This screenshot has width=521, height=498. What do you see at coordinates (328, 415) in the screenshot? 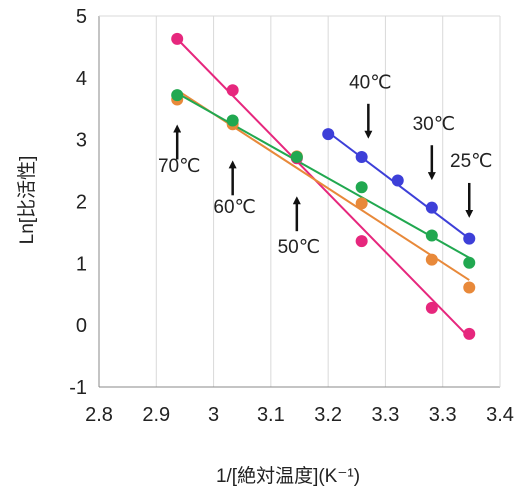
I see `x-tick-label: 3.2` at bounding box center [328, 415].